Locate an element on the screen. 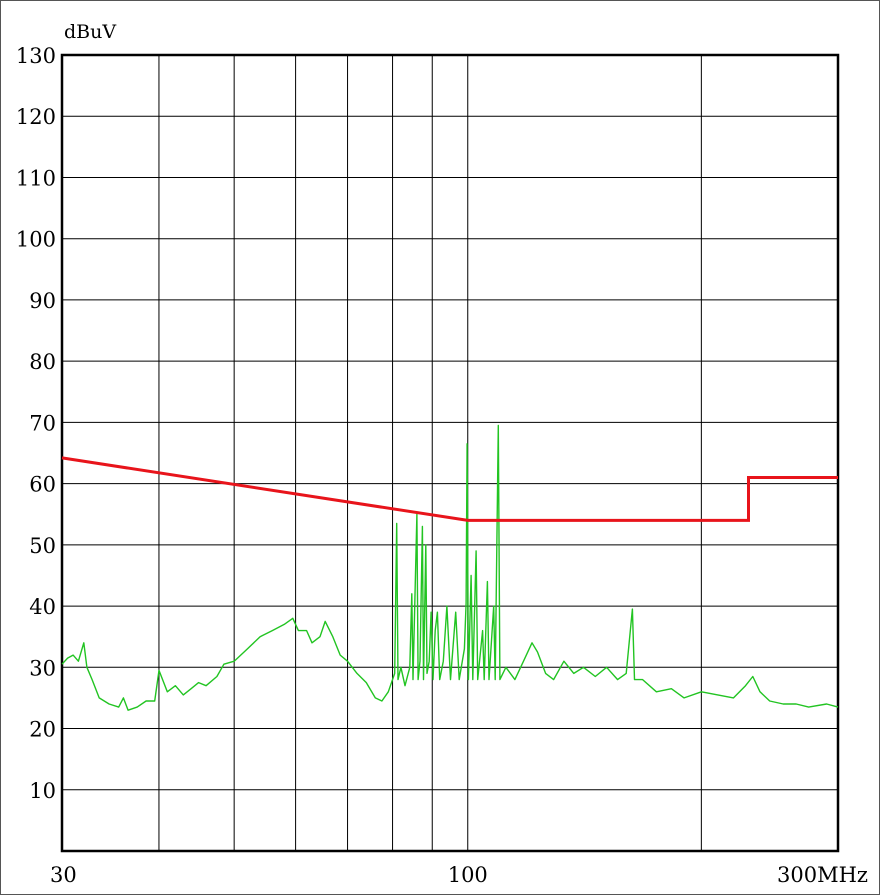  x-tick-label: 100 is located at coordinates (468, 875).